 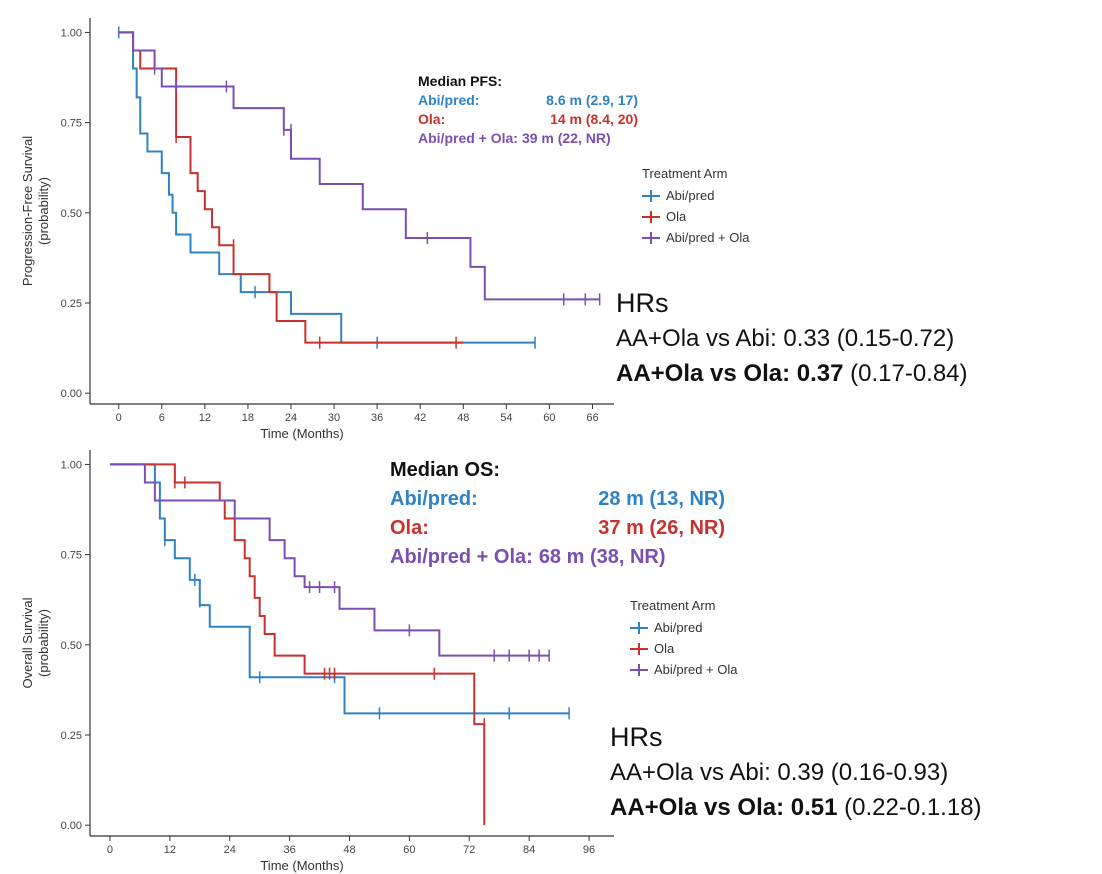 I want to click on hr-line-emphasis: AA+Ola vs Ola: 0.37 (0.17-0.84), so click(x=792, y=373).